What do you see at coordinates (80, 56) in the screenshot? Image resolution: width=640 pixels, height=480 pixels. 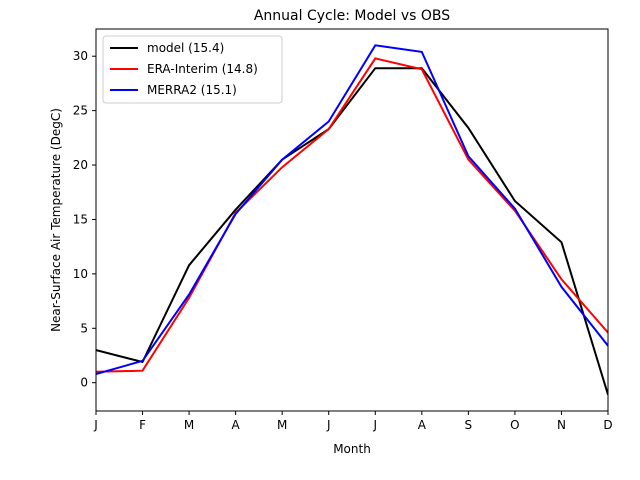 I see `y-tick-label: 30` at bounding box center [80, 56].